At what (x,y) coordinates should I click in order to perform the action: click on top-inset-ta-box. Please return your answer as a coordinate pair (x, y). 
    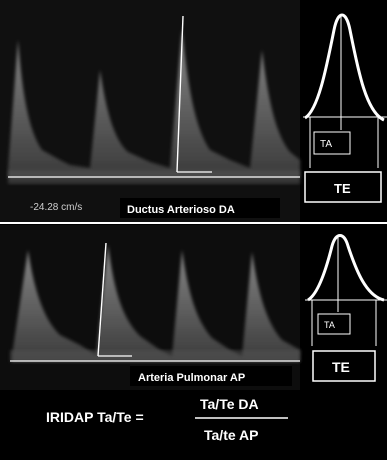
    Looking at the image, I should click on (332, 143).